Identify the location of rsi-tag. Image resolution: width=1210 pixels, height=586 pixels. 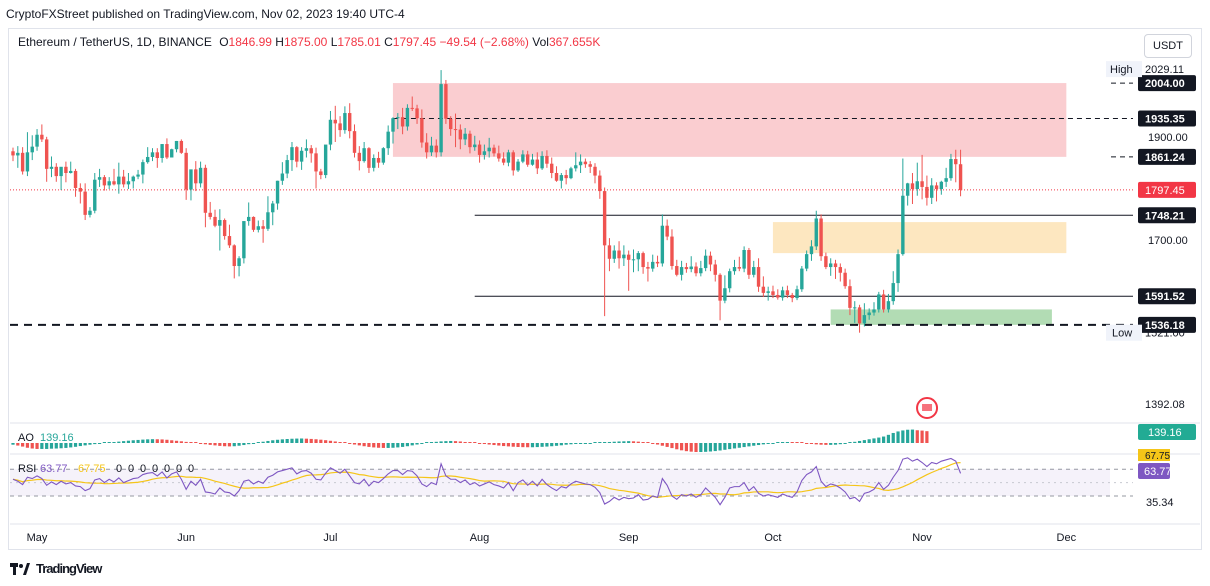
(1154, 471).